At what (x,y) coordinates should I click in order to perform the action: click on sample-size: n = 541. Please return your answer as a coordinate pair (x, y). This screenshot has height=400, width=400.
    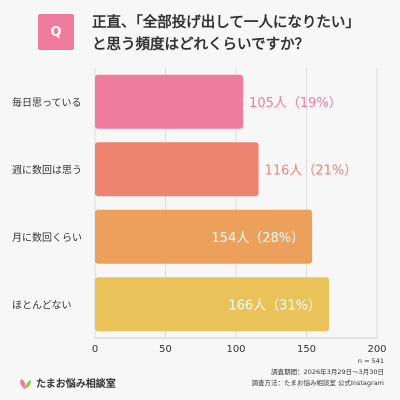
    Looking at the image, I should click on (370, 361).